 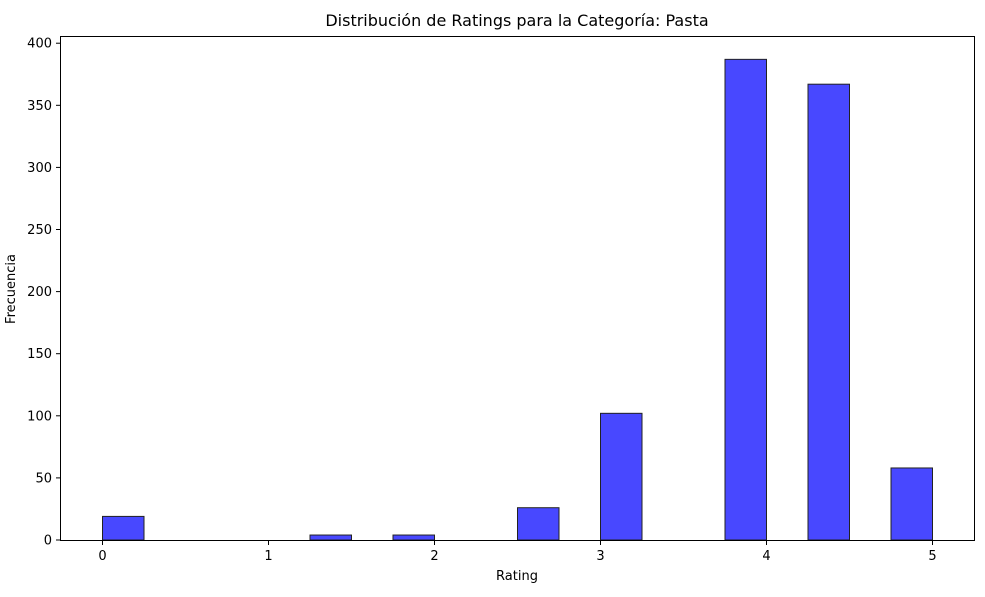 What do you see at coordinates (11, 289) in the screenshot?
I see `y-axis-label: Frecuencia` at bounding box center [11, 289].